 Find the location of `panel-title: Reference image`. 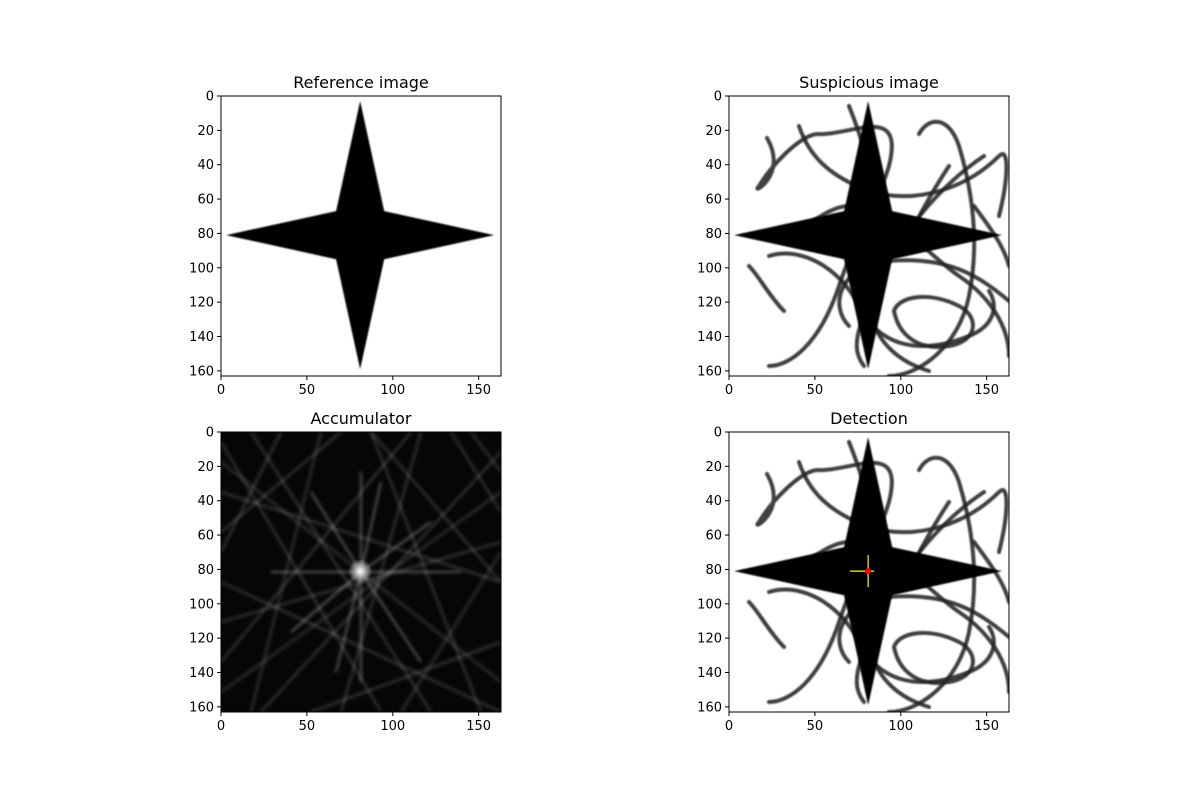

panel-title: Reference image is located at coordinates (361, 82).